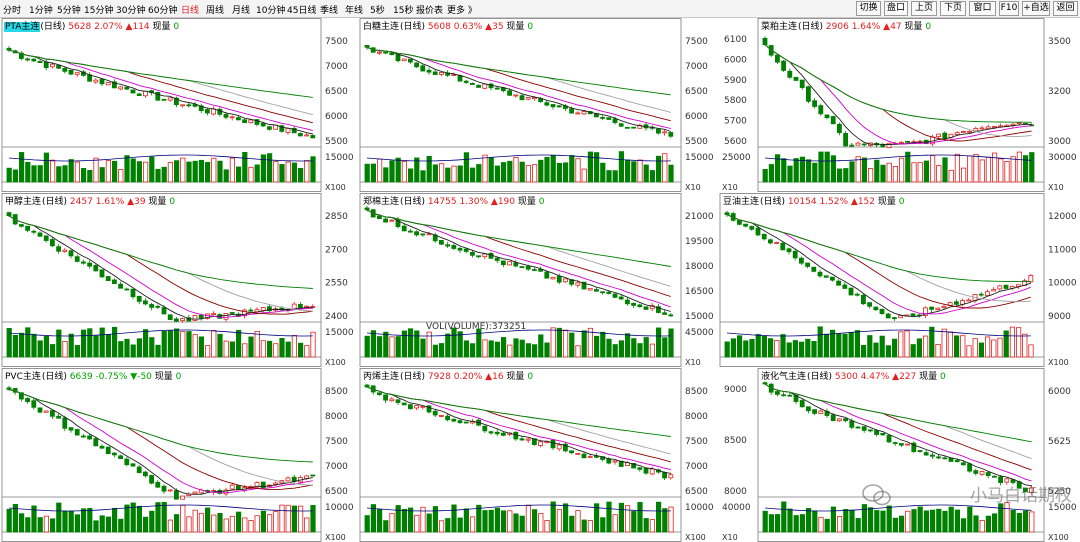 This screenshot has height=542, width=1080. I want to click on price-tick: 11000, so click(1062, 250).